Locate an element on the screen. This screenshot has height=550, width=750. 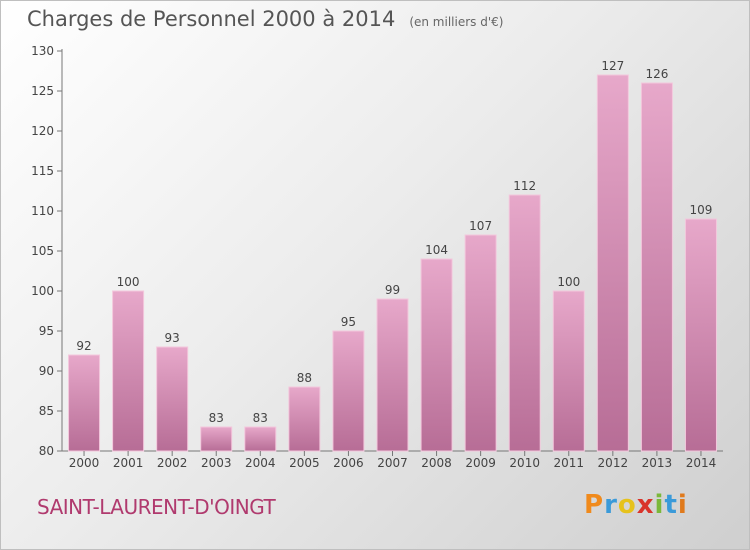
logo-letter: x is located at coordinates (645, 505).